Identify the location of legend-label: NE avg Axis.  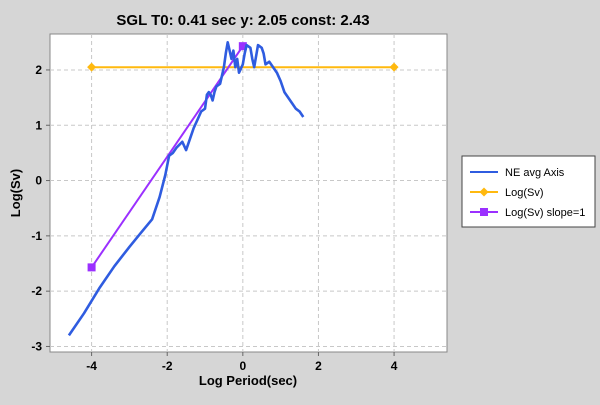
(535, 173).